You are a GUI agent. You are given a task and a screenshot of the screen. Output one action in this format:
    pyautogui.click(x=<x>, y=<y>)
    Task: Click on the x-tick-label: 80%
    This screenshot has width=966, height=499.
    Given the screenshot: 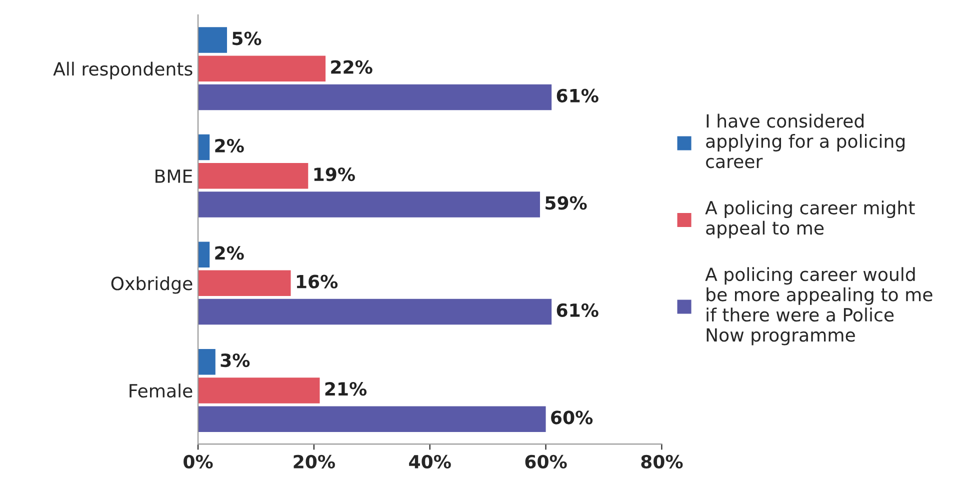 What is the action you would take?
    pyautogui.click(x=662, y=461)
    